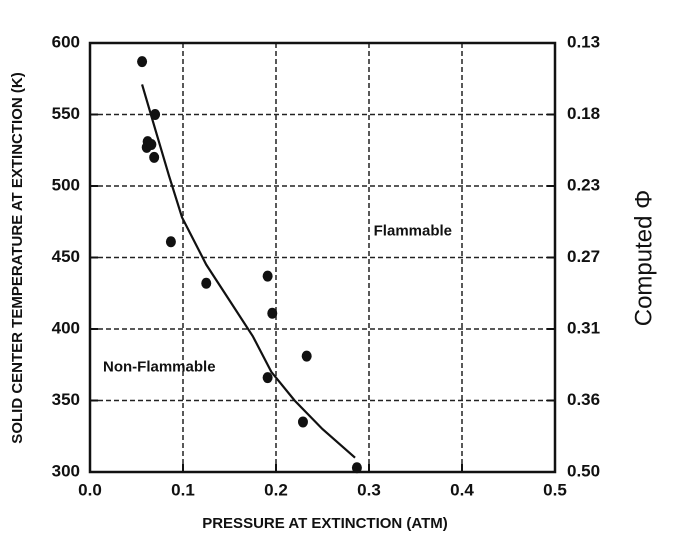 This screenshot has height=549, width=675. I want to click on y2-tick-label: 0.27, so click(583, 256).